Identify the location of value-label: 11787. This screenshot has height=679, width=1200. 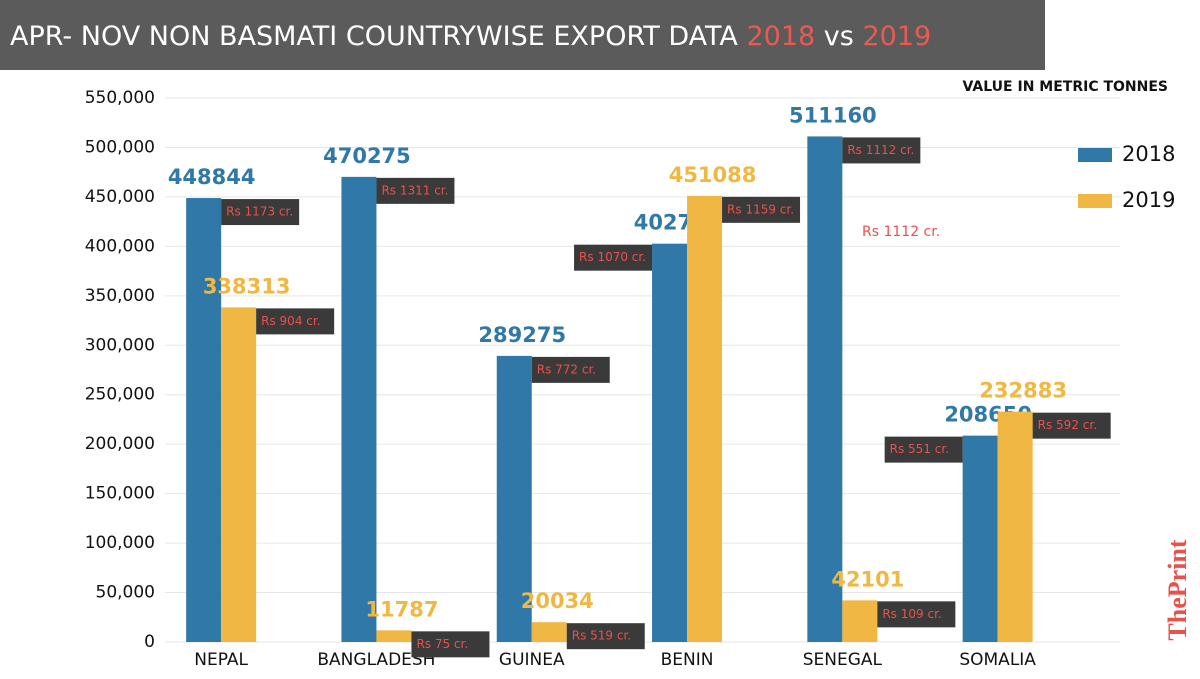
(401, 609).